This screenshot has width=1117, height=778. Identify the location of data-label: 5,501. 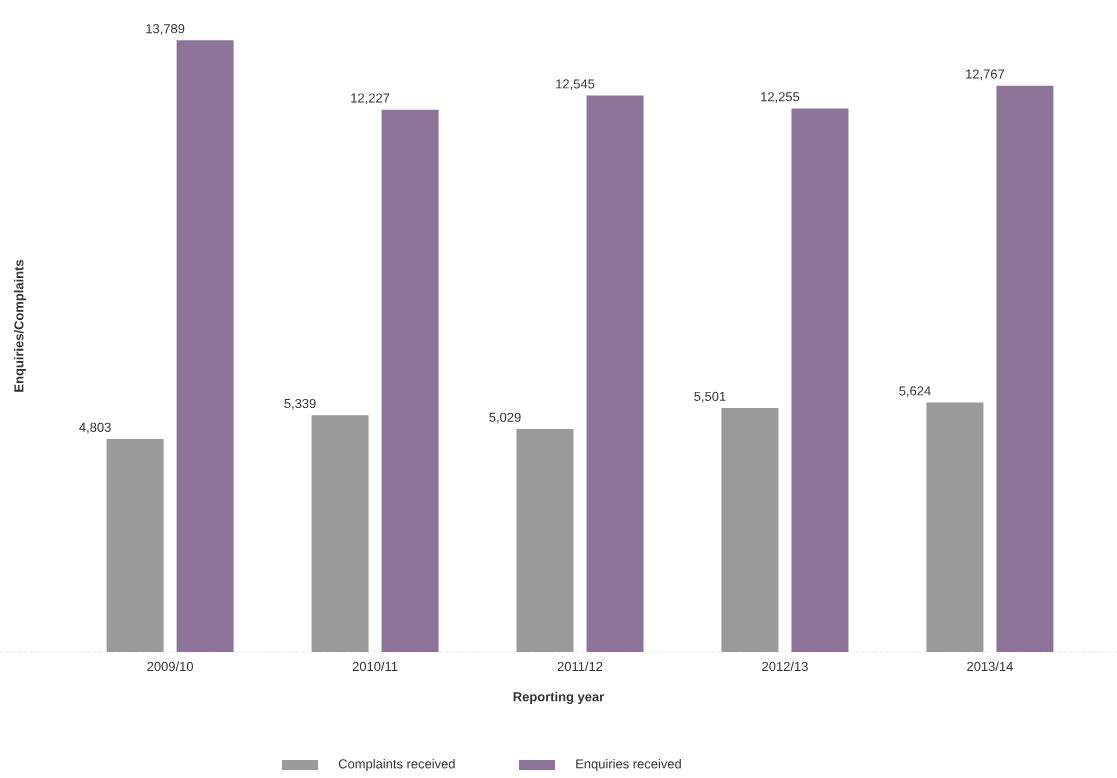
(710, 397).